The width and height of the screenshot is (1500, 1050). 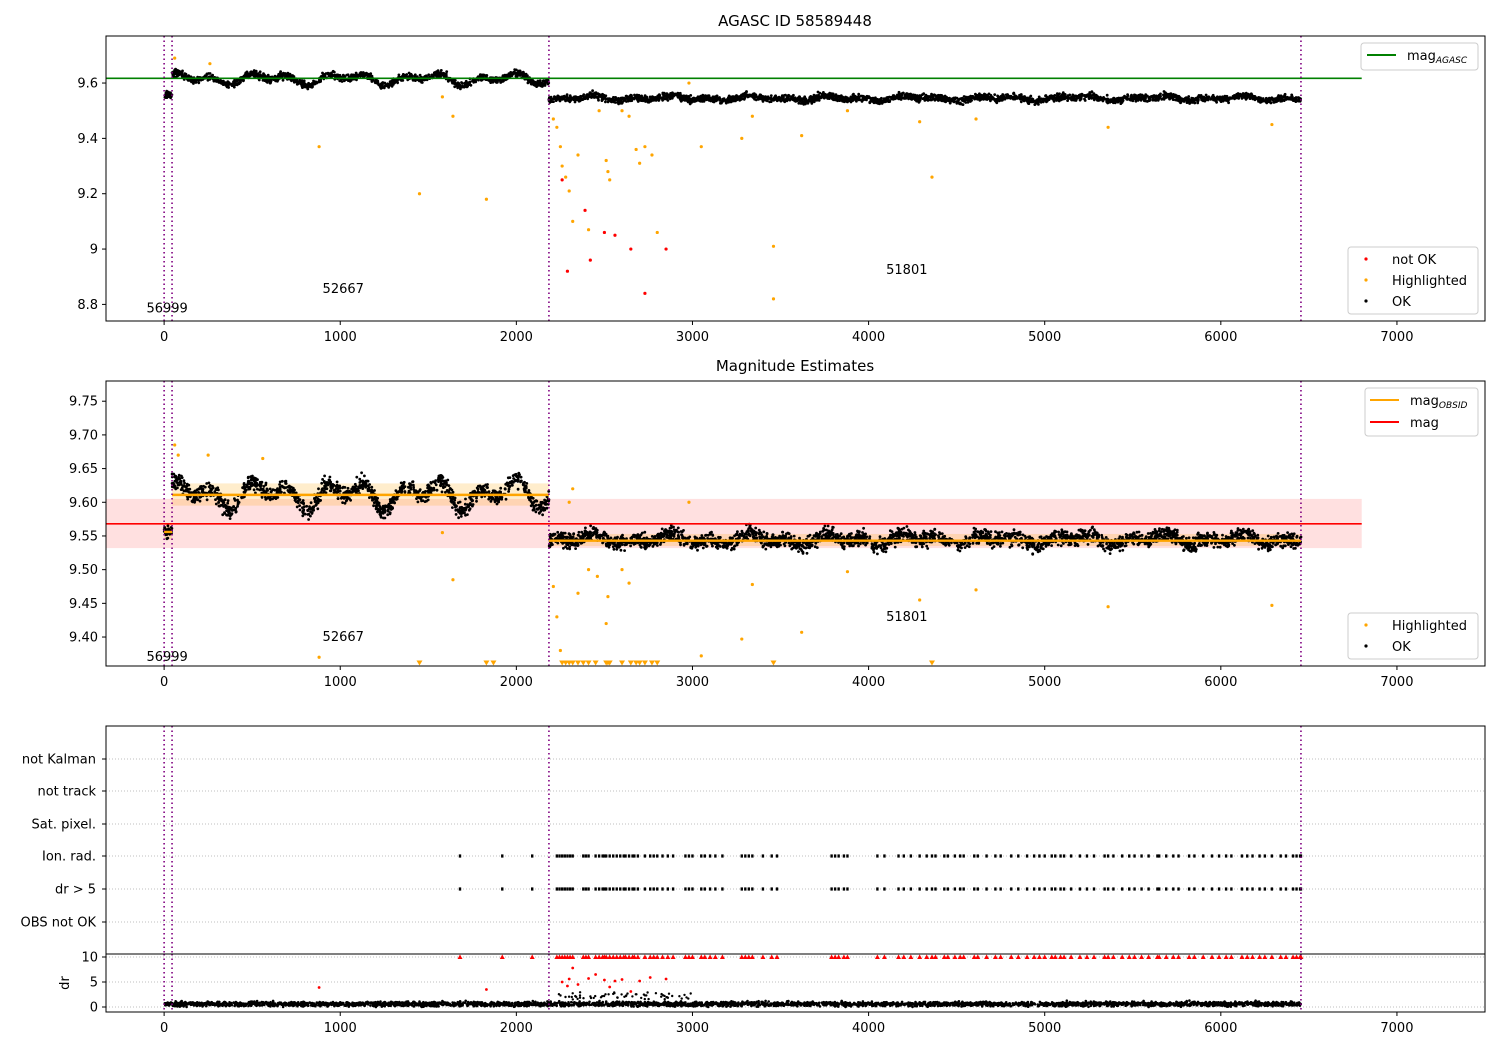 I want to click on agasc-legend-top: magAGASC, so click(x=1419, y=56).